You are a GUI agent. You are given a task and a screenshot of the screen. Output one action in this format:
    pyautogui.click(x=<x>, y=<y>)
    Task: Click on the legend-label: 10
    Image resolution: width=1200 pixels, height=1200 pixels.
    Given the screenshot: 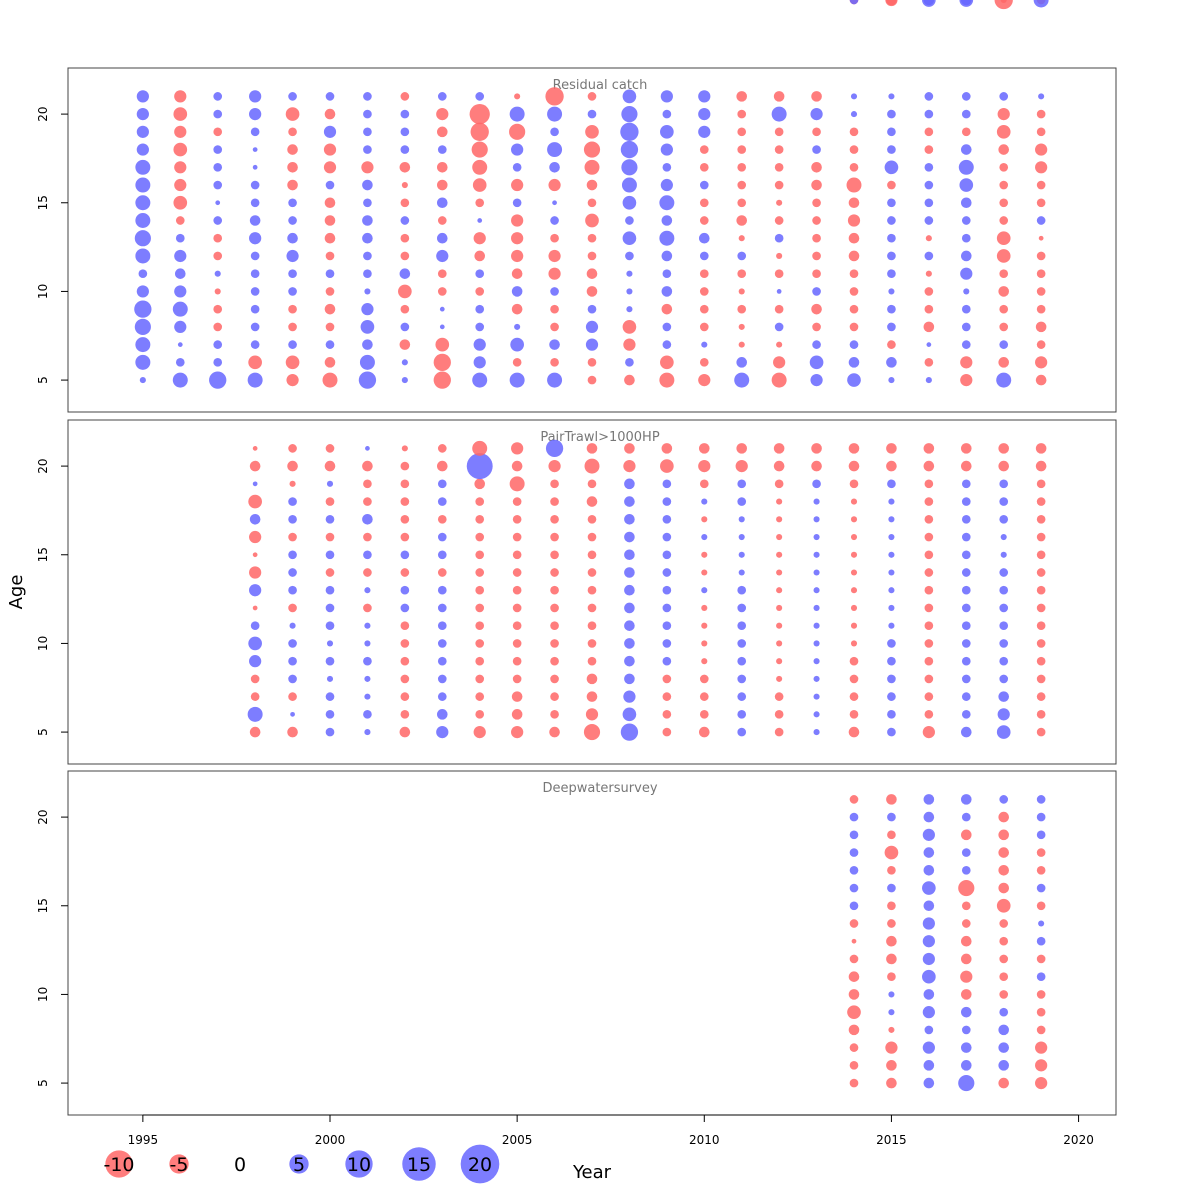 What is the action you would take?
    pyautogui.click(x=359, y=1165)
    